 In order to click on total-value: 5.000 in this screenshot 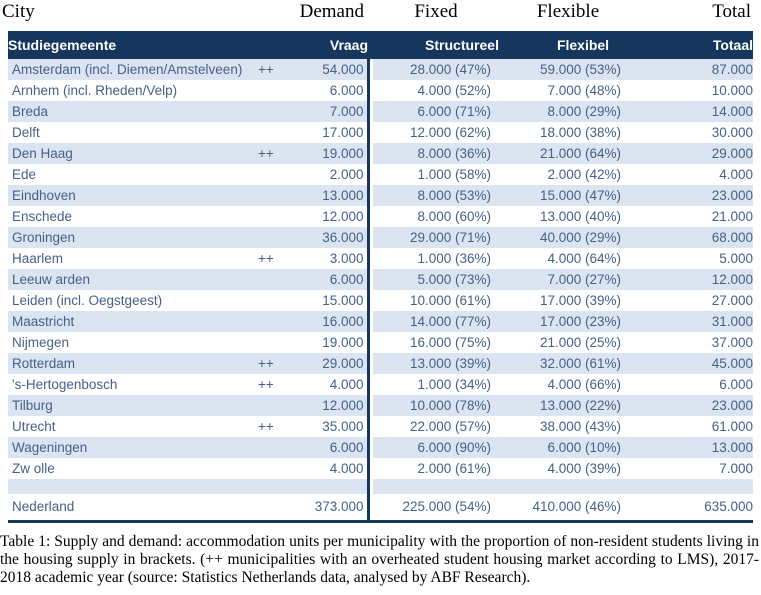, I will do `click(690, 258)`.